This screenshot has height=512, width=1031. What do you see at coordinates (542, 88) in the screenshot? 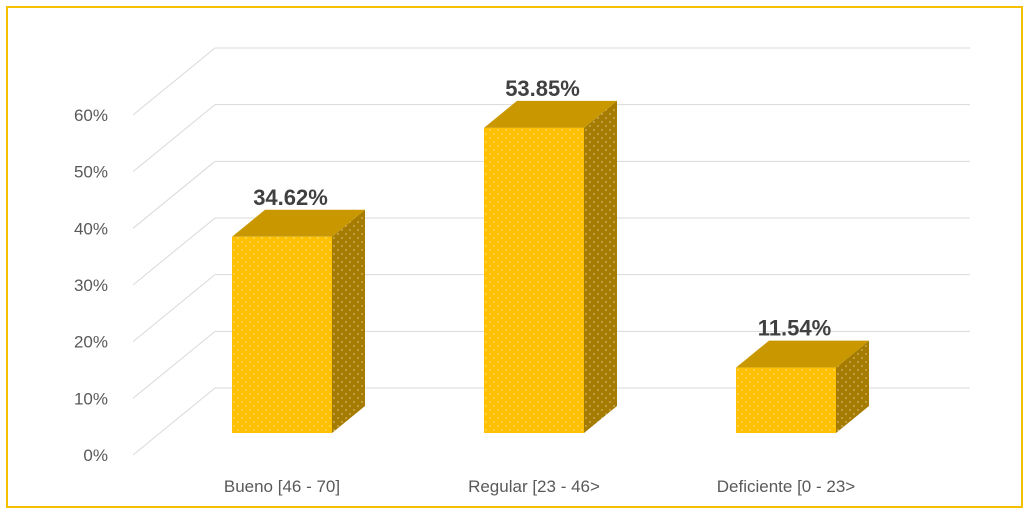
I see `data-label: 53.85%` at bounding box center [542, 88].